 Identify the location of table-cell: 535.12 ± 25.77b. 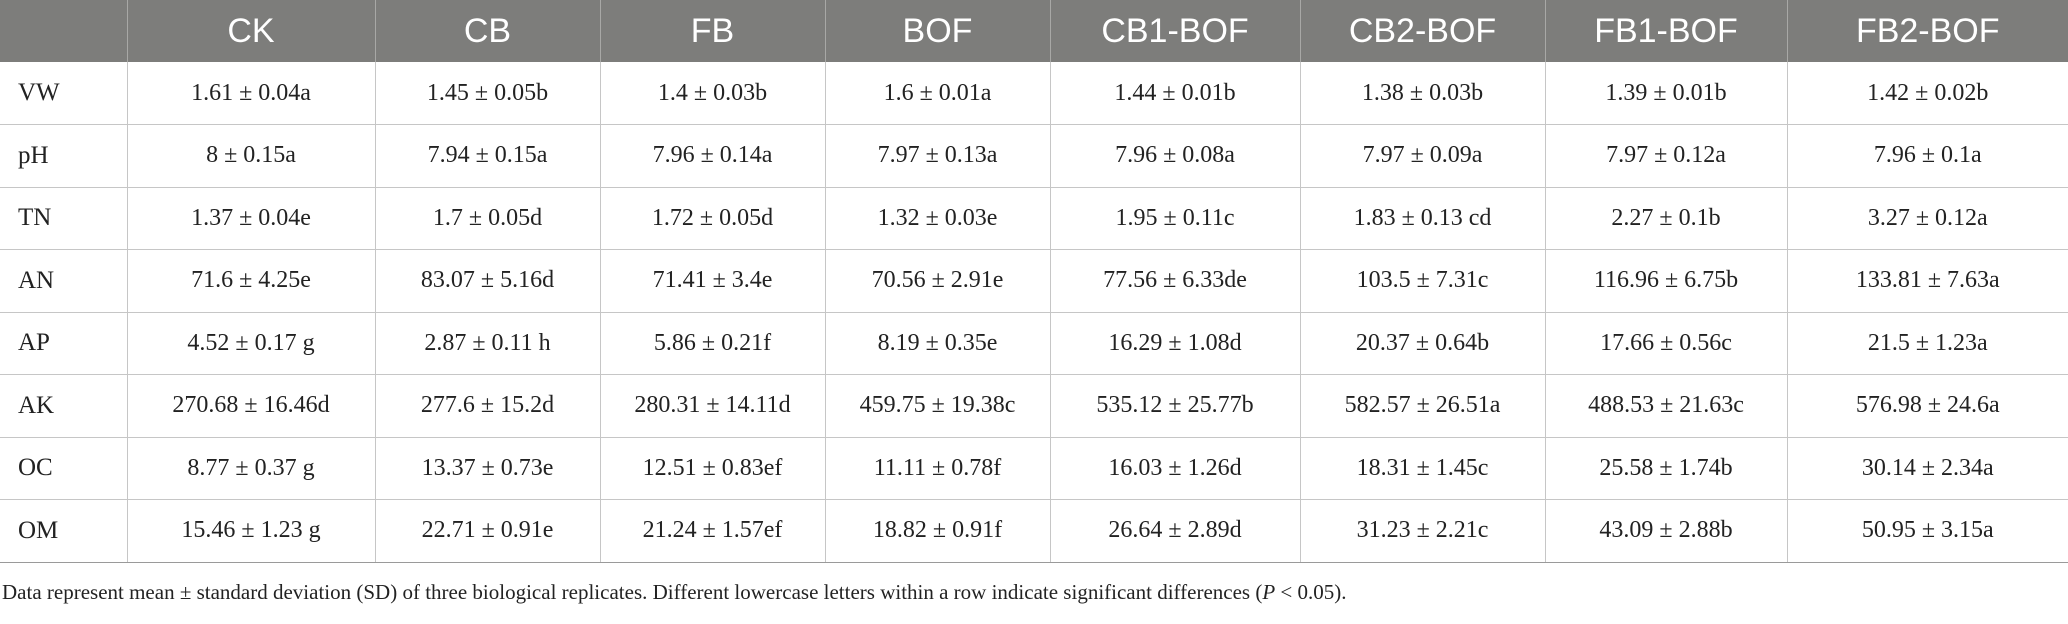
(1175, 406).